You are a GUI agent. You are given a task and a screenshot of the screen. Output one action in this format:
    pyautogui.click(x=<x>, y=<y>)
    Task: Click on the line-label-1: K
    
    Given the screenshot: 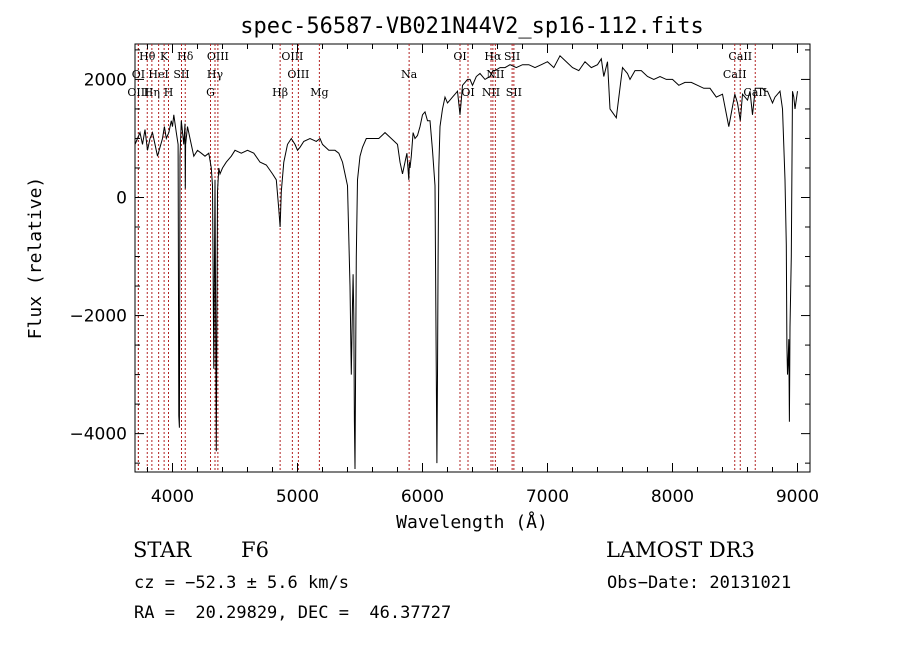 What is the action you would take?
    pyautogui.click(x=164, y=56)
    